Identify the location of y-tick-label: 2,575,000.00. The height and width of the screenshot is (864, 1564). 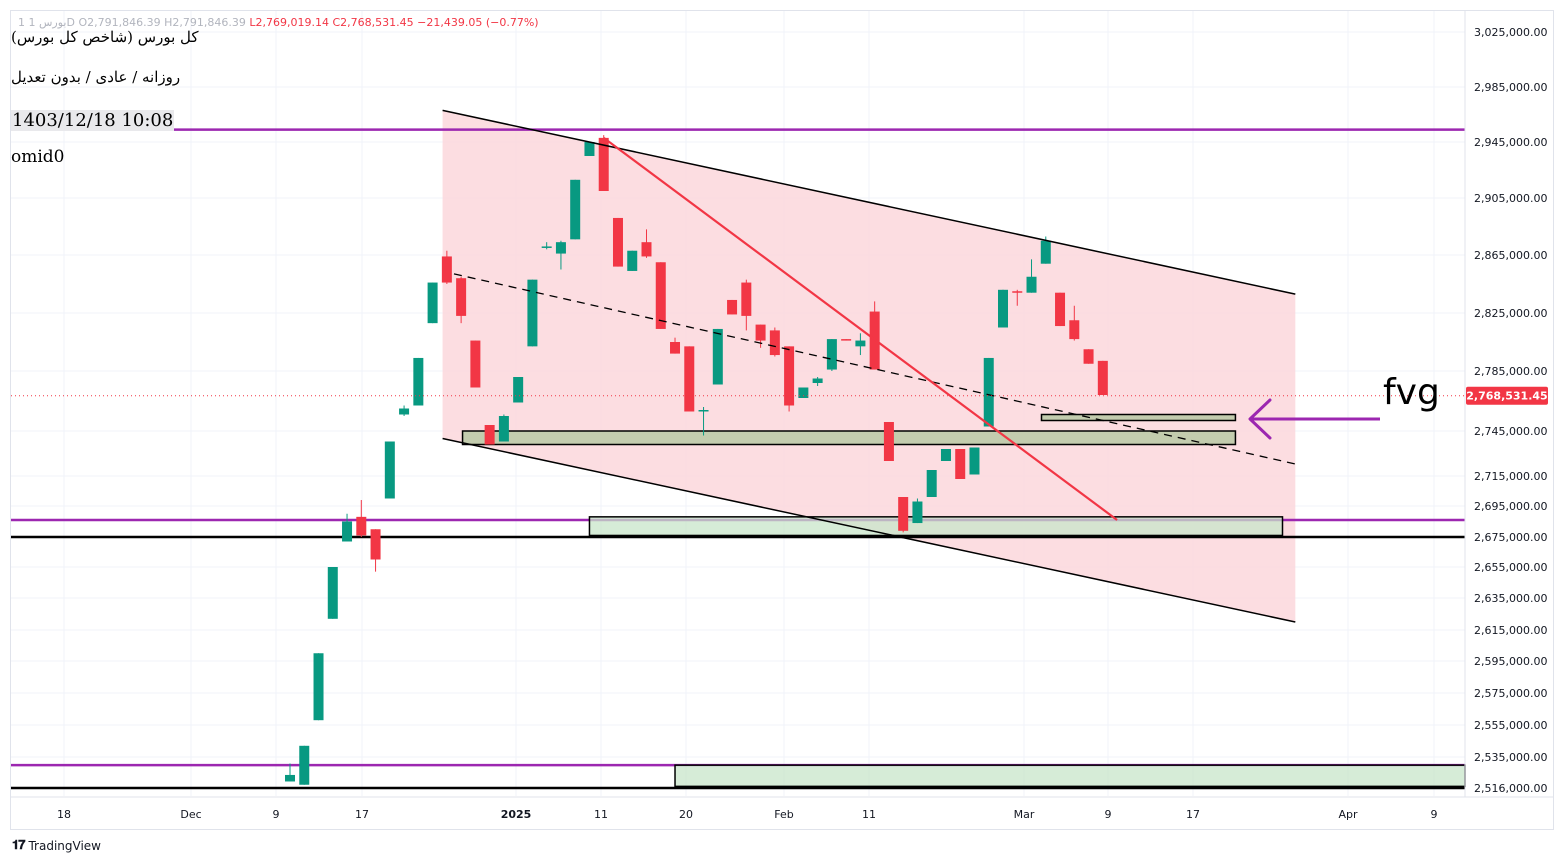
(1510, 693).